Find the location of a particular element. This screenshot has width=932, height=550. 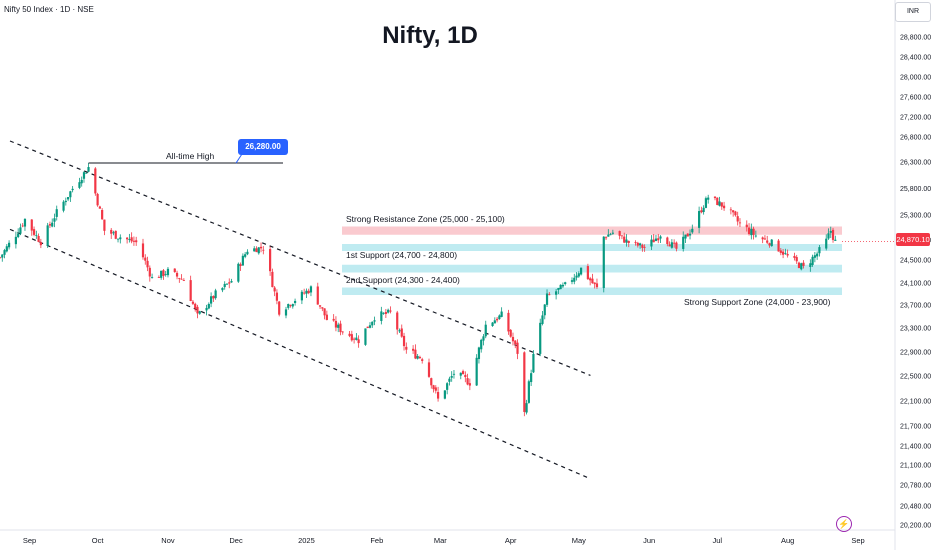

currency-button: INR is located at coordinates (913, 12).